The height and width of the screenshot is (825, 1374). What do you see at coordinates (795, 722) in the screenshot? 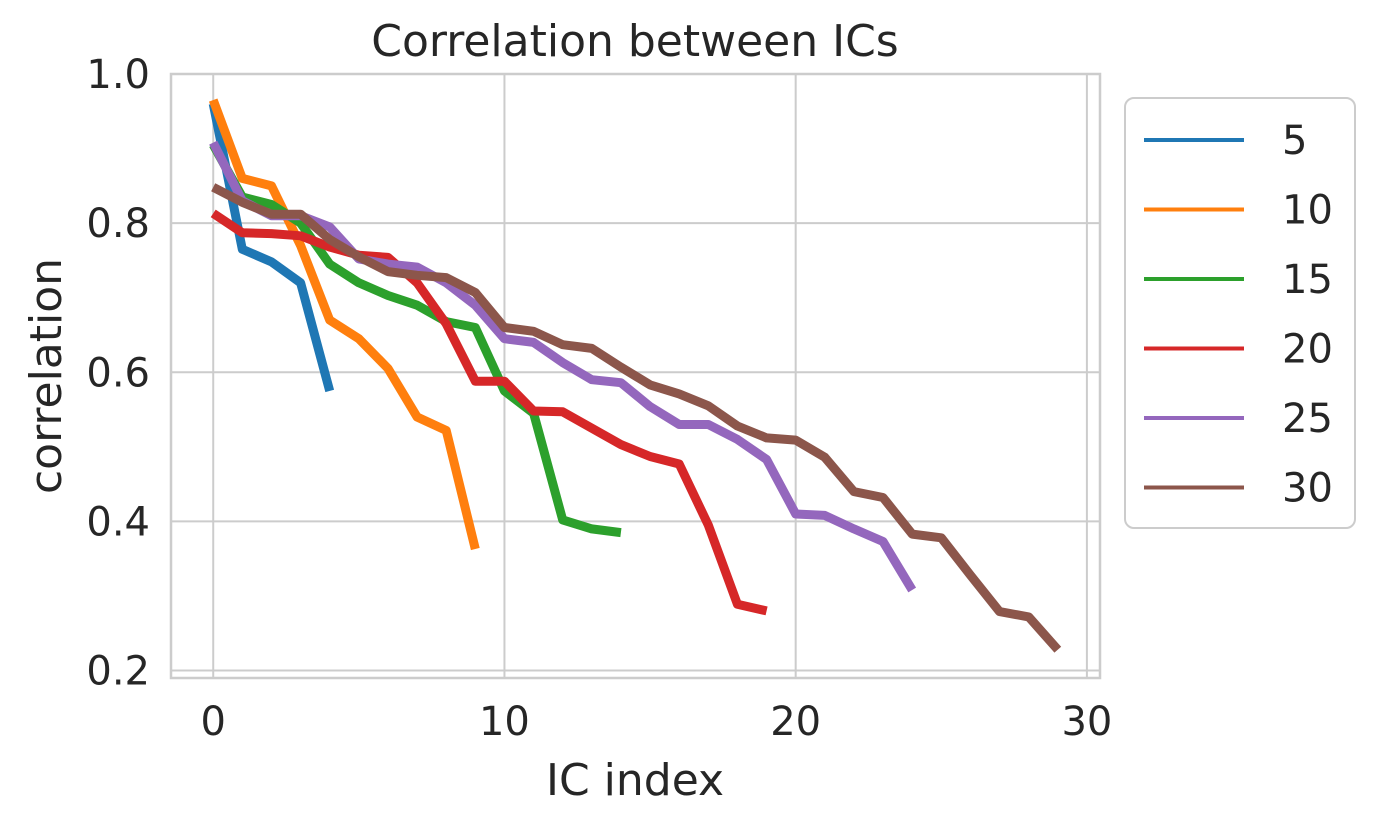
I see `x-tick-label: 20` at bounding box center [795, 722].